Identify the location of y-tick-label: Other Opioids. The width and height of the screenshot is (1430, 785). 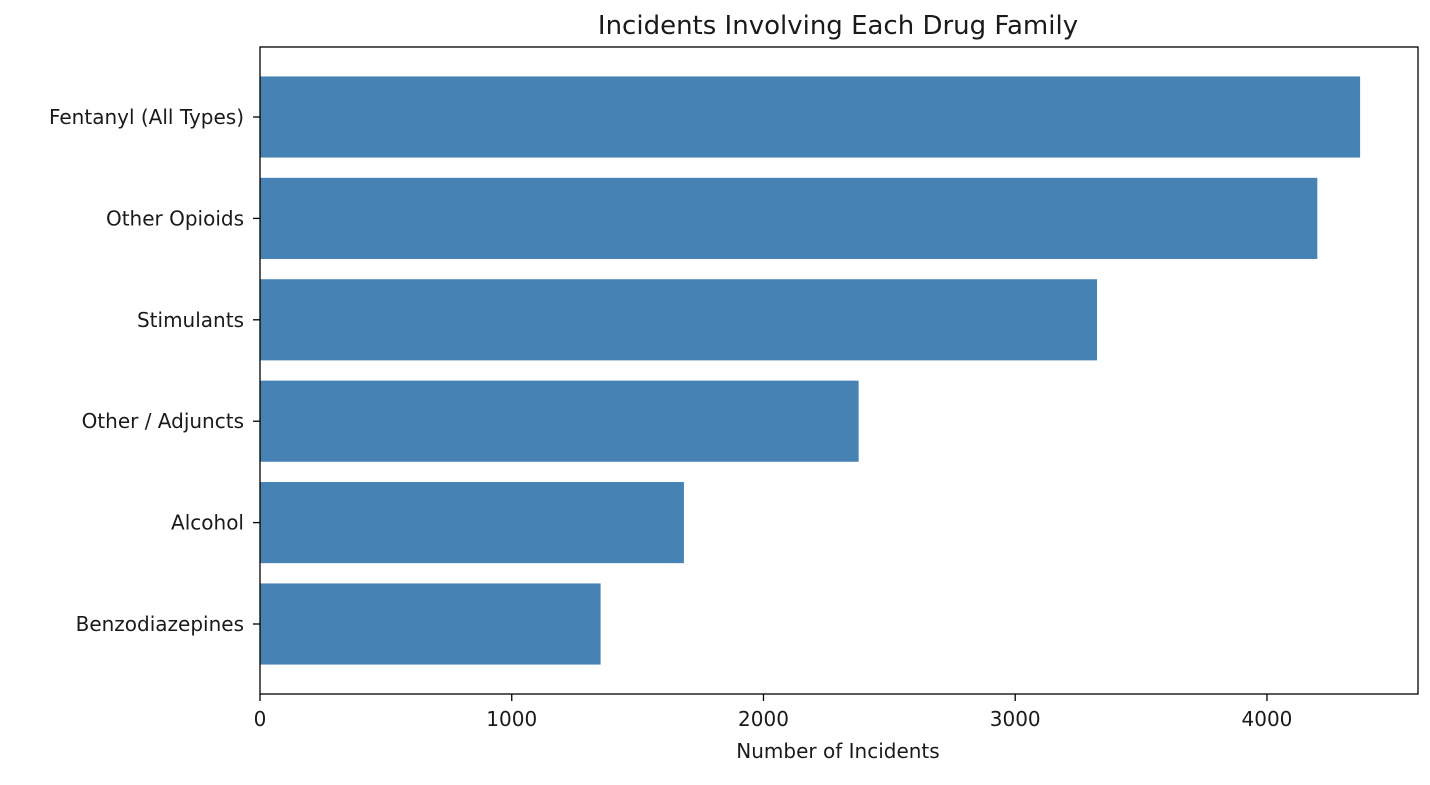
(175, 218).